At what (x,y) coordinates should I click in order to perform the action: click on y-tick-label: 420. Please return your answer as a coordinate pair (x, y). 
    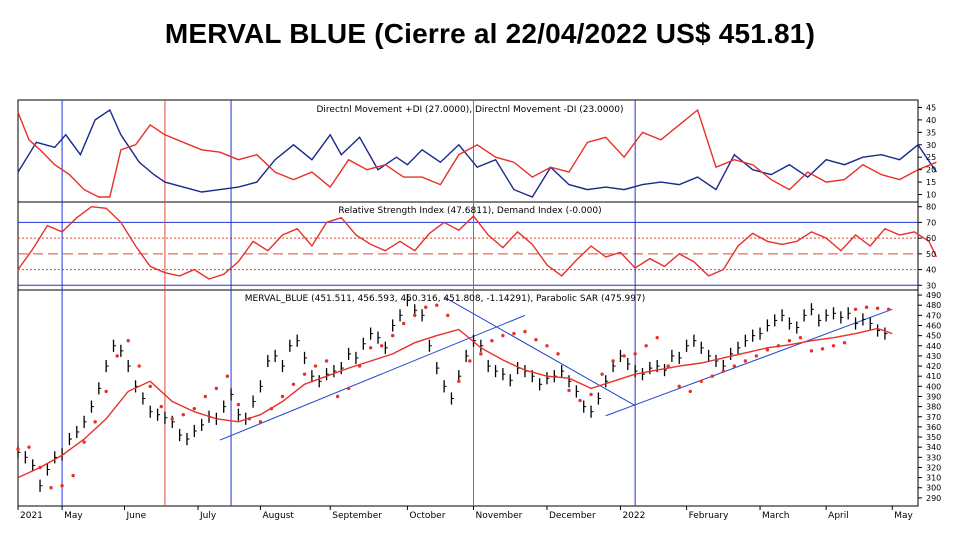
    Looking at the image, I should click on (933, 366).